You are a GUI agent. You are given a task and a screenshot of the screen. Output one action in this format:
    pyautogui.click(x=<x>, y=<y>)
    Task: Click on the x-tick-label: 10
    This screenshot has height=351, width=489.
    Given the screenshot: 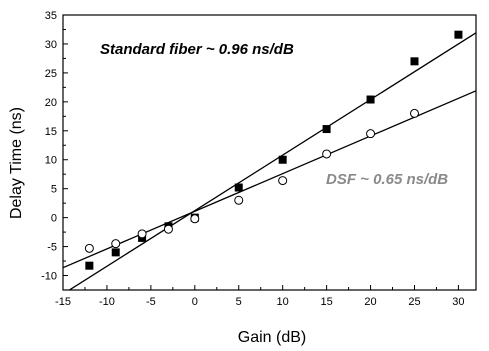 What is the action you would take?
    pyautogui.click(x=283, y=302)
    